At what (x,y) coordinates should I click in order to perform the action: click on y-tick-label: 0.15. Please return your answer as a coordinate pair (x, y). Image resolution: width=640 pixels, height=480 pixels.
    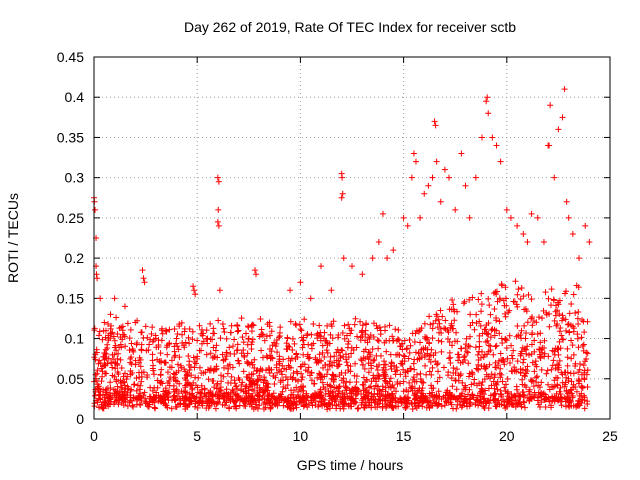
    Looking at the image, I should click on (70, 298).